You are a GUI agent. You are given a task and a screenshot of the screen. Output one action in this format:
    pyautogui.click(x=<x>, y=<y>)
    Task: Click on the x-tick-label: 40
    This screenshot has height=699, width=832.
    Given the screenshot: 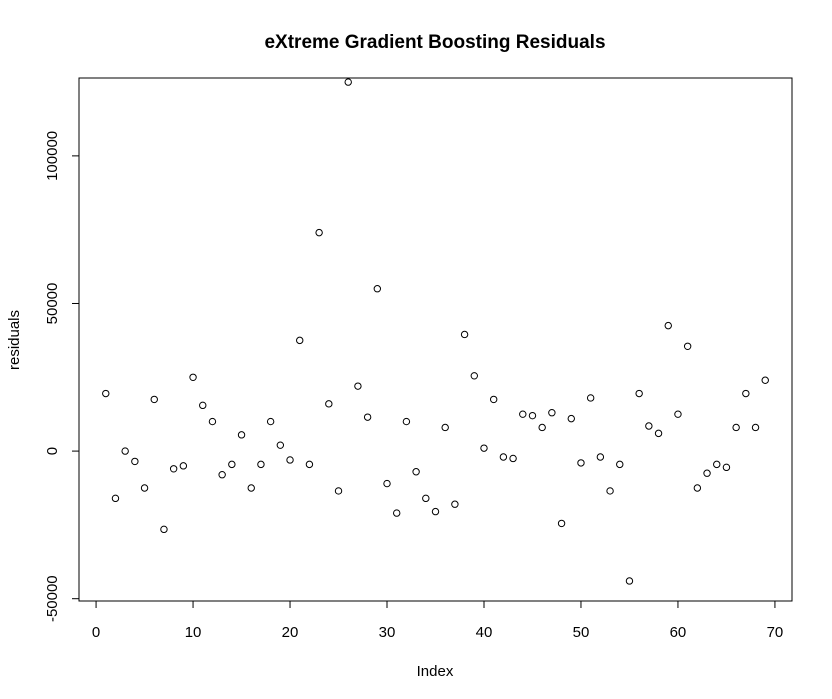 What is the action you would take?
    pyautogui.click(x=484, y=632)
    